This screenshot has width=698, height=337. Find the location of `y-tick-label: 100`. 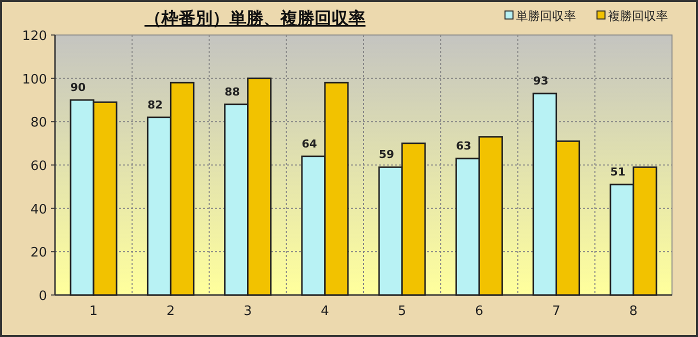

y-tick-label: 100 is located at coordinates (34, 80).